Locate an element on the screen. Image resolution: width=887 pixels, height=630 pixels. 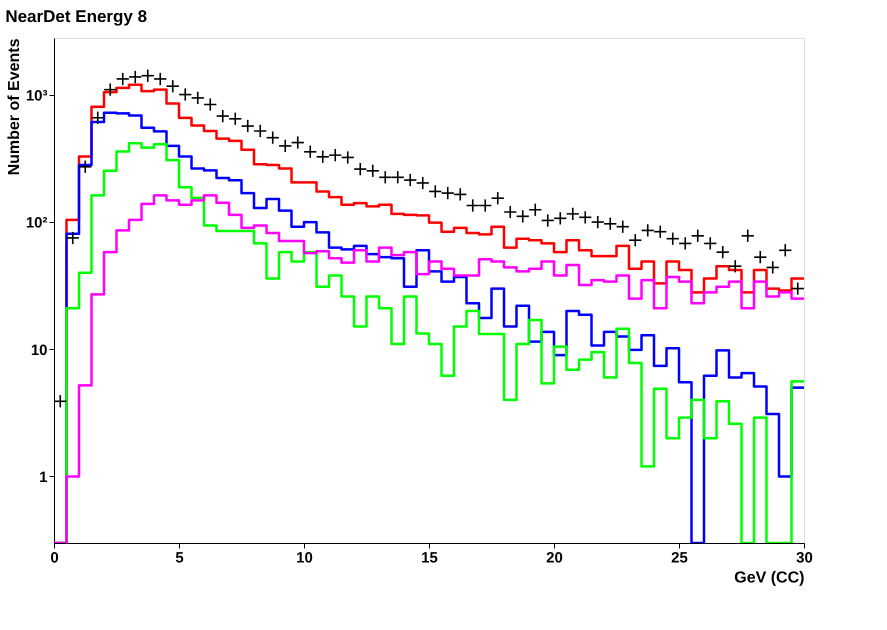
y-tick-label: 10² is located at coordinates (37, 223).